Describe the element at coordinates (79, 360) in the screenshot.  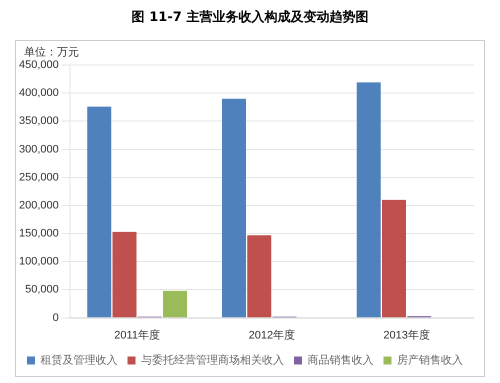
I see `legend-label: 租赁及管理收入` at that location.